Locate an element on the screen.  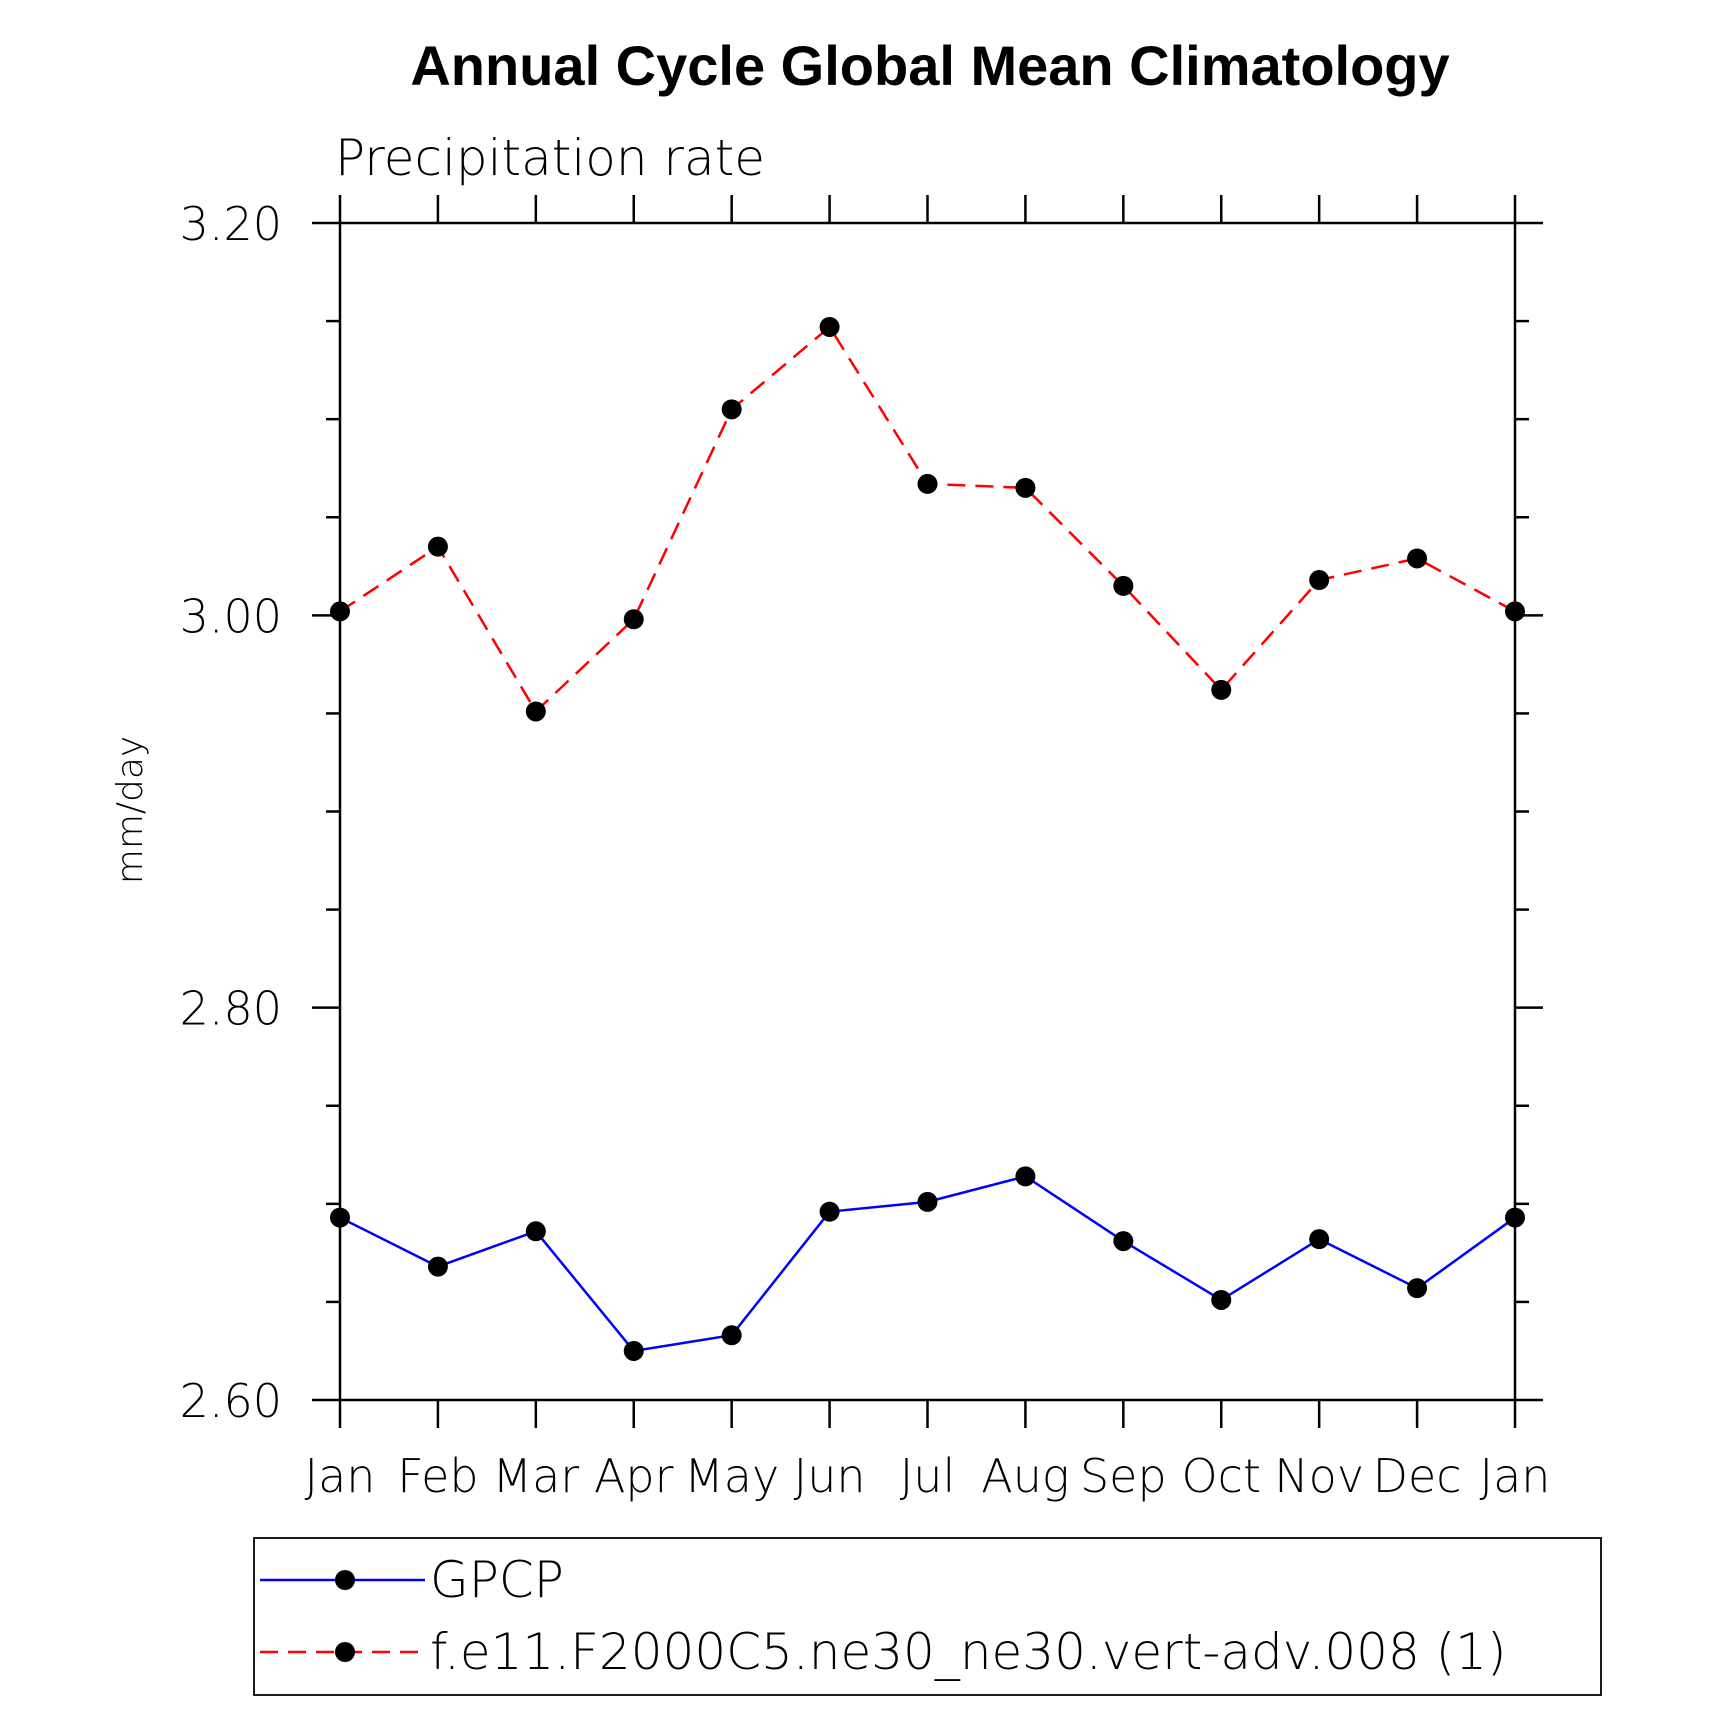
x-tick-label: Mar is located at coordinates (535, 1476).